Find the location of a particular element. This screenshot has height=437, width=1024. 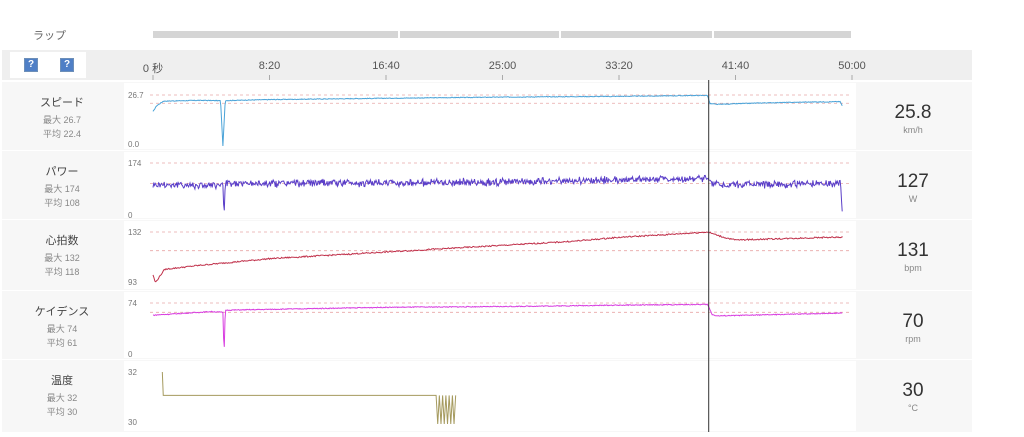

plot-area-speed is located at coordinates (490, 116).